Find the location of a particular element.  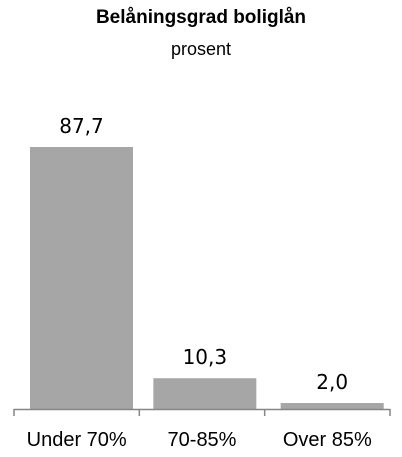

data-label: 2,0 is located at coordinates (332, 382).